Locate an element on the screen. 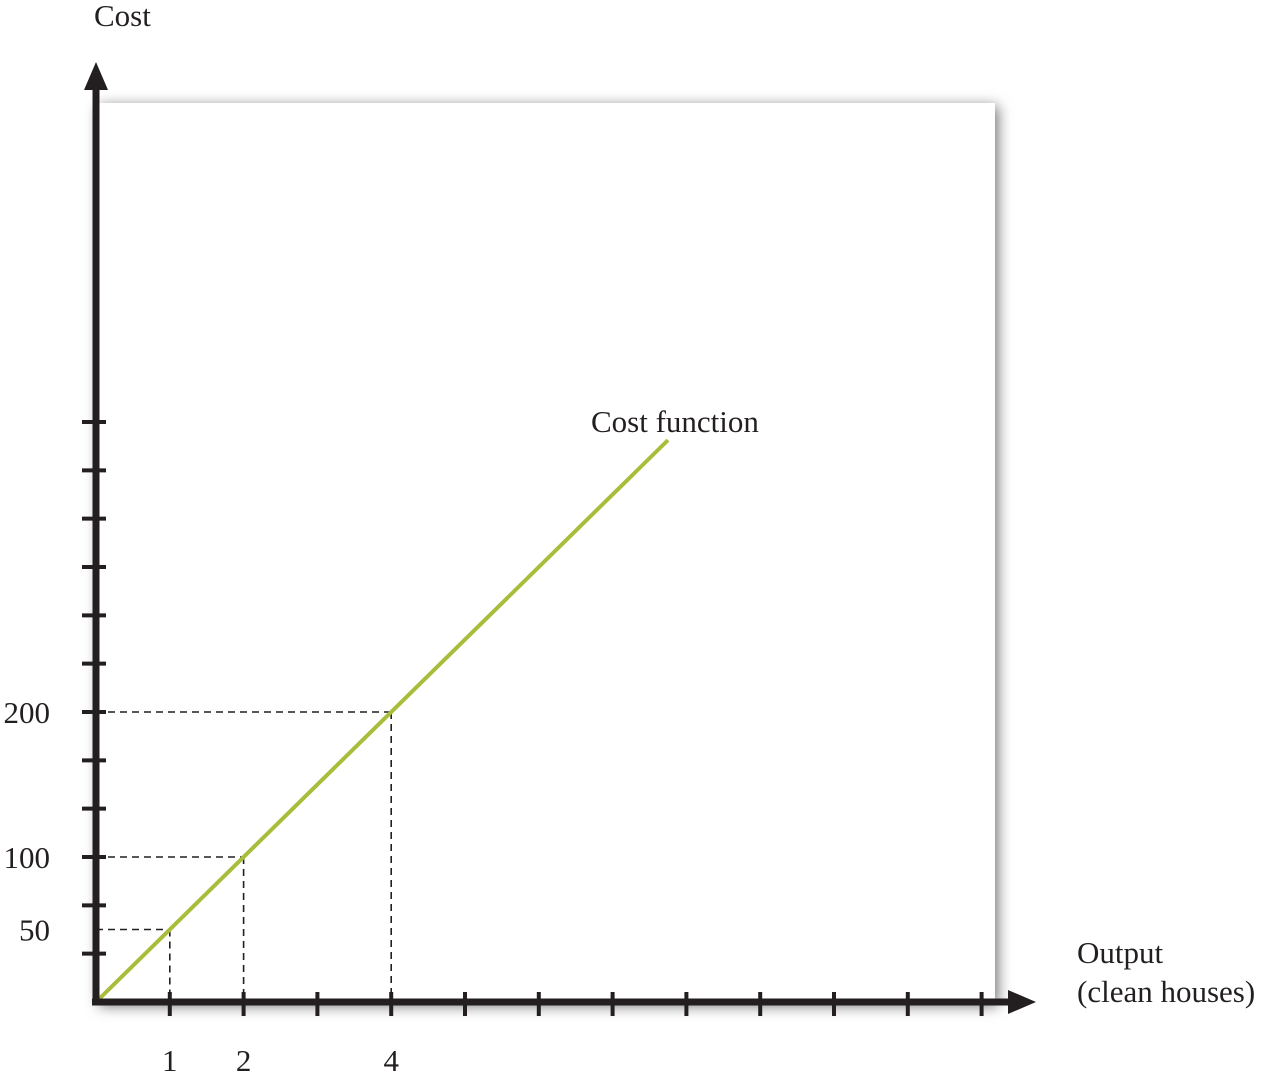 The width and height of the screenshot is (1269, 1082). x-axis-title-line2: (clean houses) is located at coordinates (1166, 991).